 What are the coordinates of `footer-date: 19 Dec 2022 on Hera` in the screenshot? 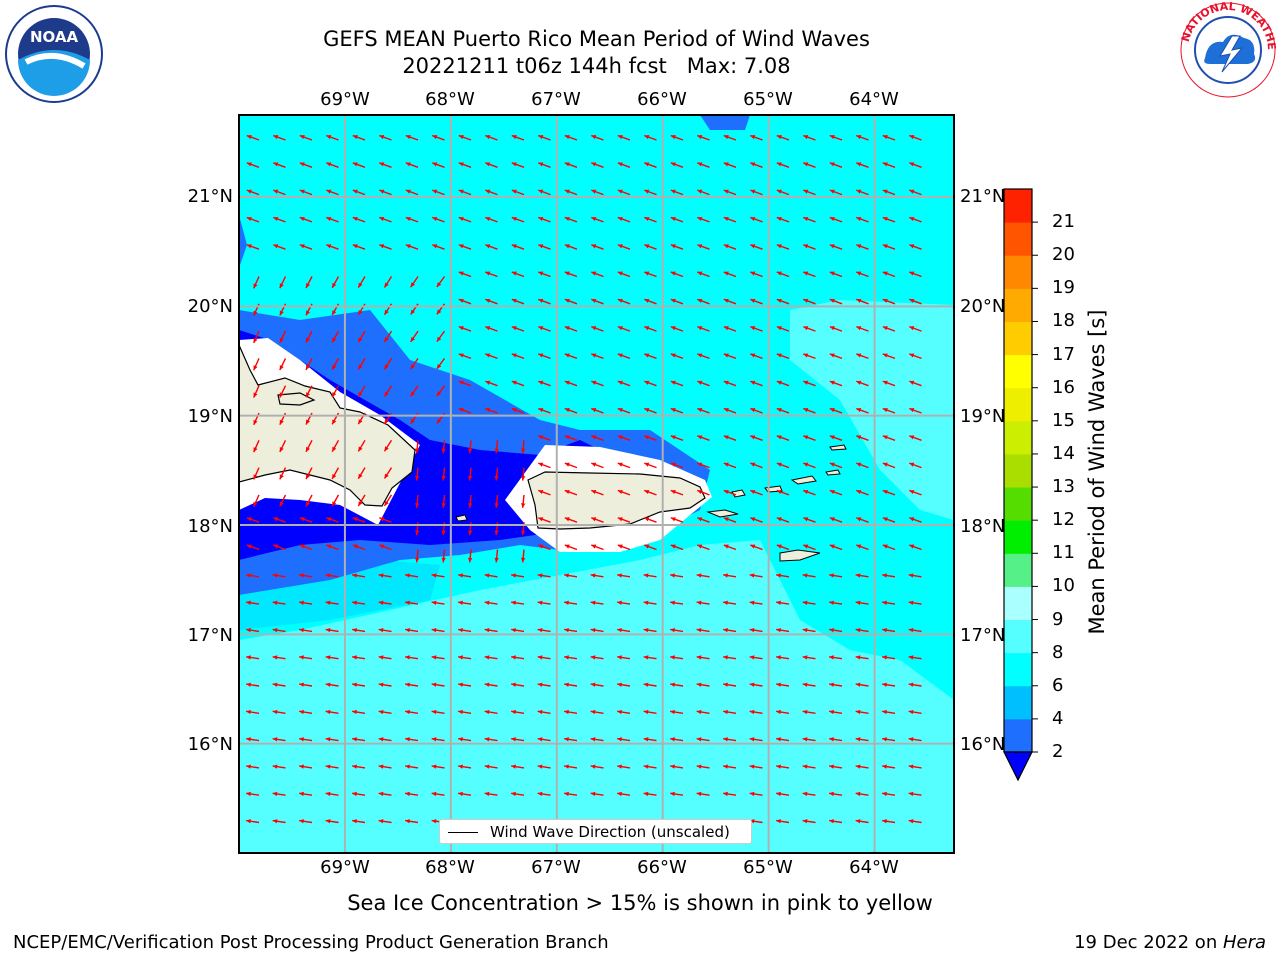 It's located at (1170, 942).